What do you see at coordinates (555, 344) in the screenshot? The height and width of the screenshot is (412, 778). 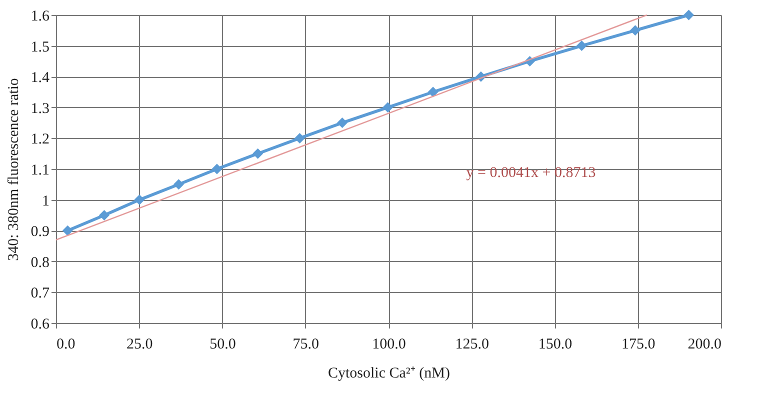 I see `x-tick-label: 150.0` at bounding box center [555, 344].